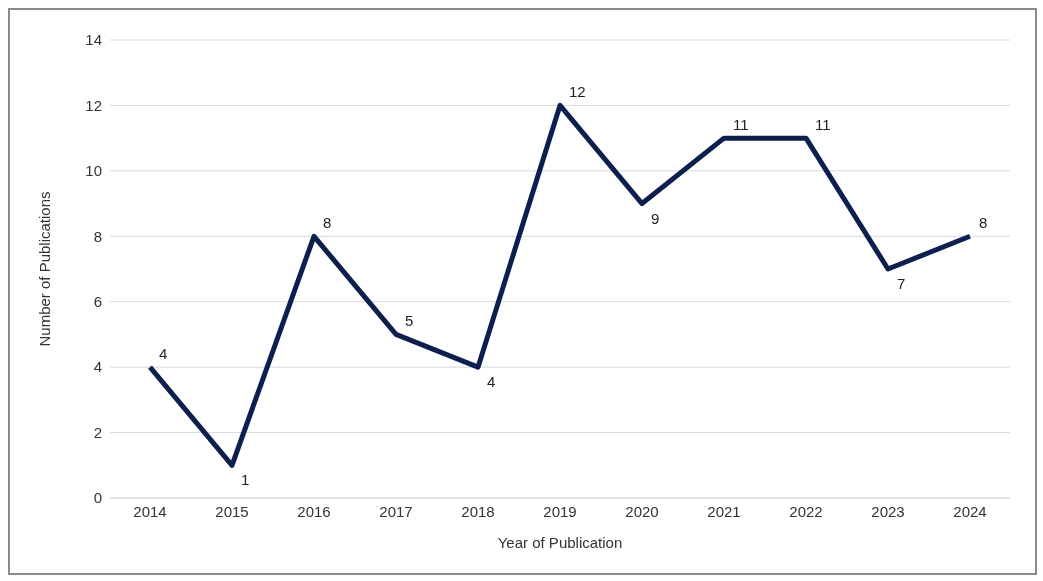 The width and height of the screenshot is (1043, 581). I want to click on y-tick-label: 12, so click(93, 105).